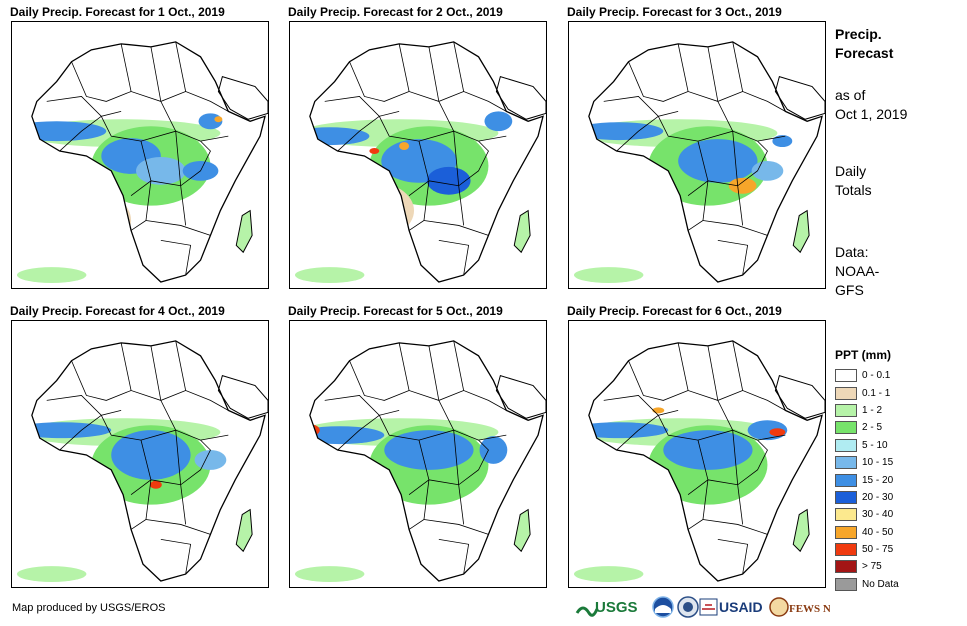 The width and height of the screenshot is (967, 626). What do you see at coordinates (867, 566) in the screenshot?
I see `legend-item: > 75` at bounding box center [867, 566].